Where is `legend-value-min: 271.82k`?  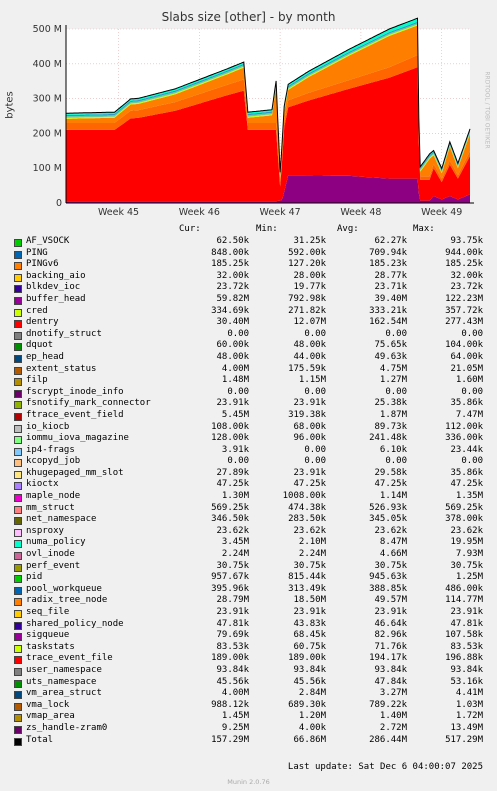 legend-value-min: 271.82k is located at coordinates (307, 310).